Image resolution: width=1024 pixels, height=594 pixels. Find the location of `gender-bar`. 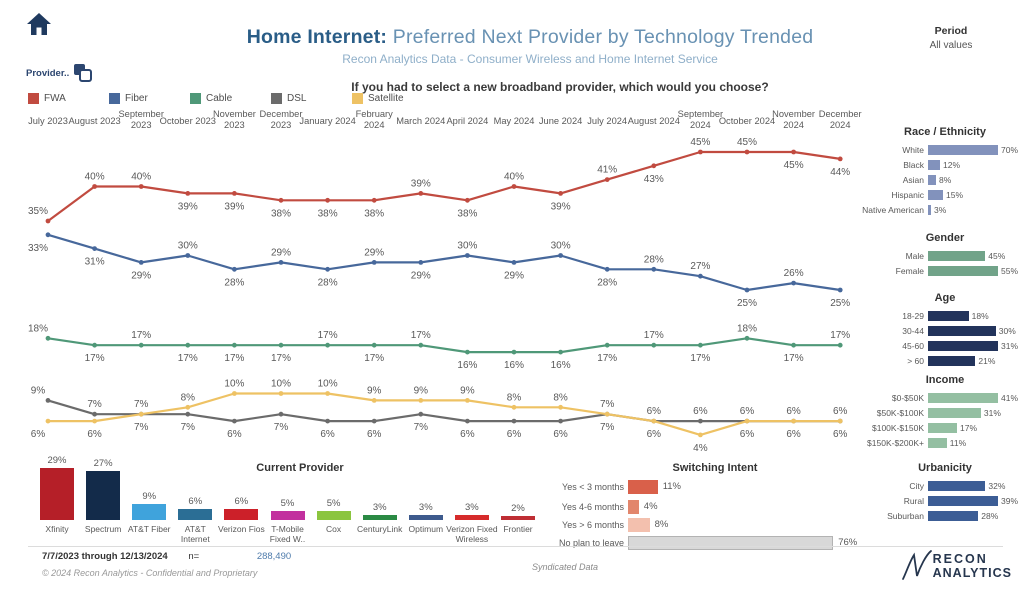

gender-bar is located at coordinates (963, 270).